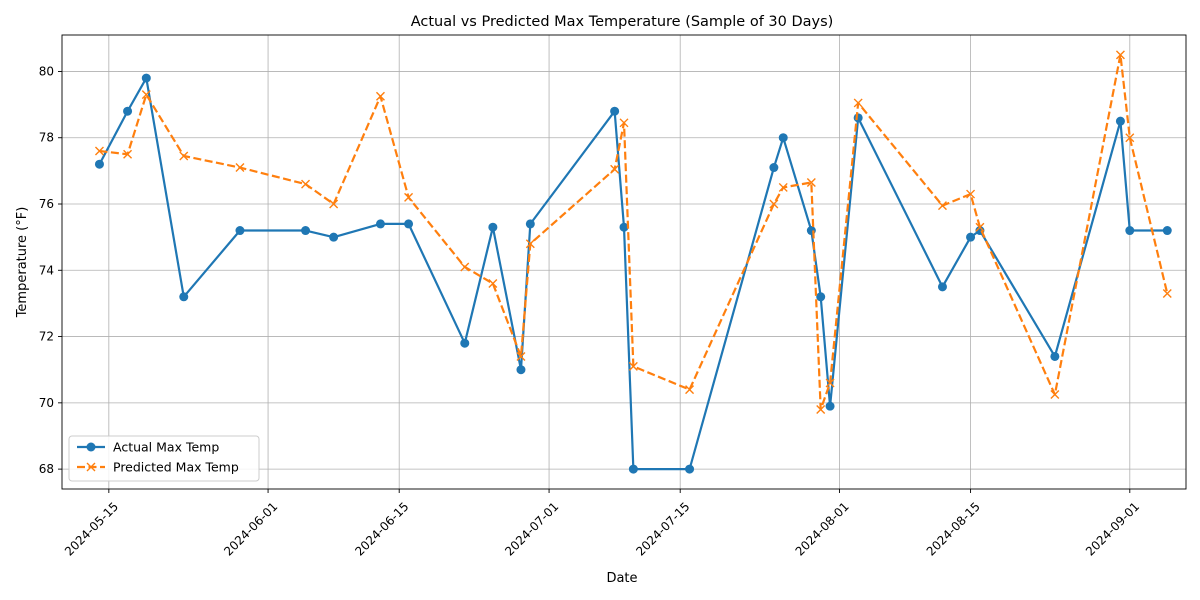  What do you see at coordinates (621, 578) in the screenshot?
I see `x-axis-label: Date` at bounding box center [621, 578].